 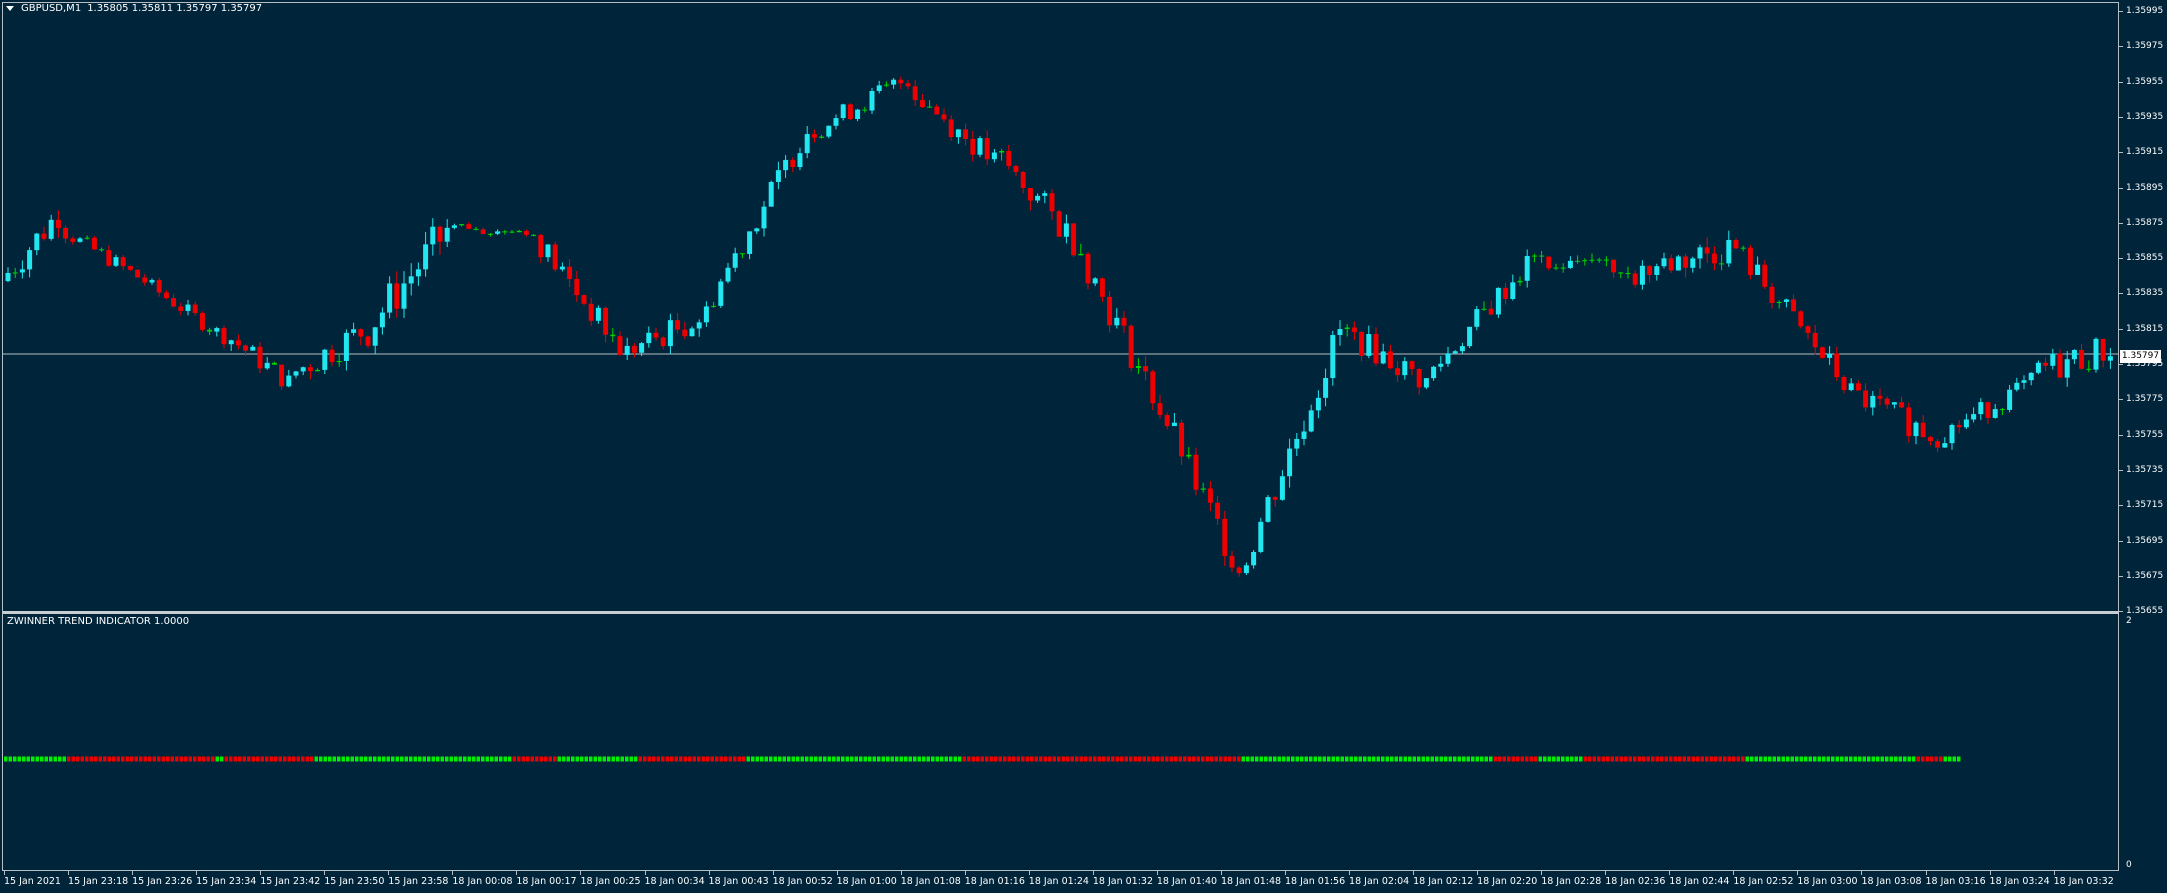 I want to click on pane-separator, so click(x=1061, y=612).